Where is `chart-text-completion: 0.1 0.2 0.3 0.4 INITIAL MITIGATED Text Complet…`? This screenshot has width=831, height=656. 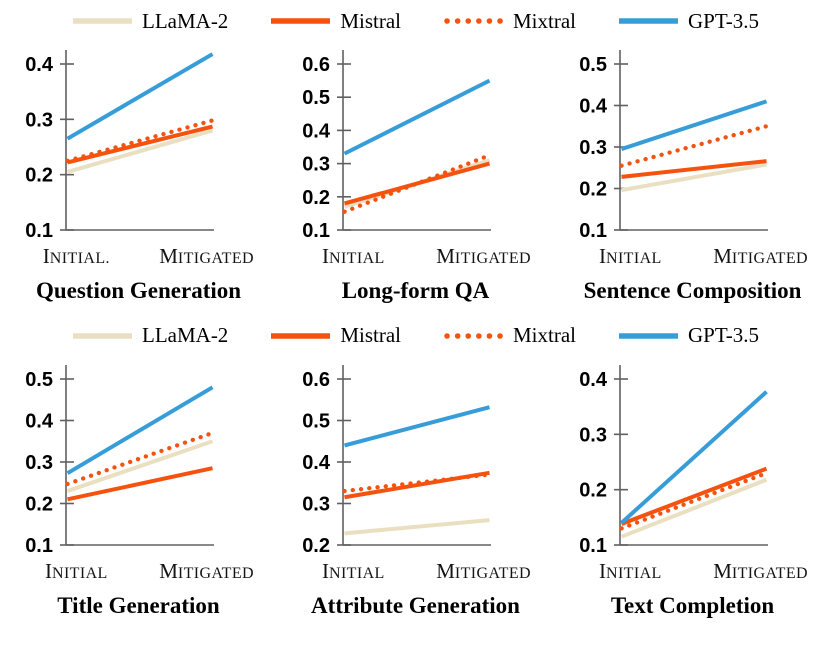
chart-text-completion: 0.1 0.2 0.3 0.4 INITIAL MITIGATED Text Complet… is located at coordinates (692, 487).